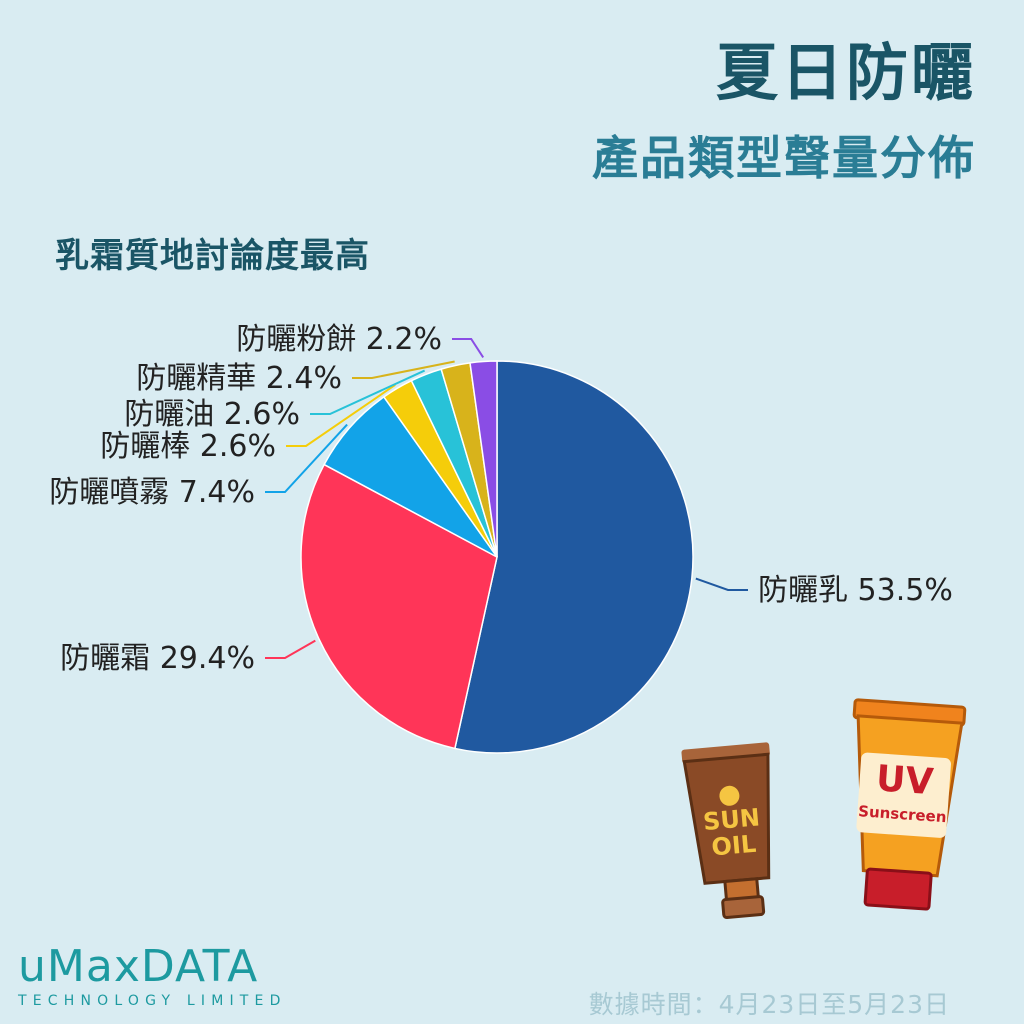 The image size is (1024, 1024). I want to click on sunscreen-illustration: SUN OIL UV Sunscreen, so click(824, 808).